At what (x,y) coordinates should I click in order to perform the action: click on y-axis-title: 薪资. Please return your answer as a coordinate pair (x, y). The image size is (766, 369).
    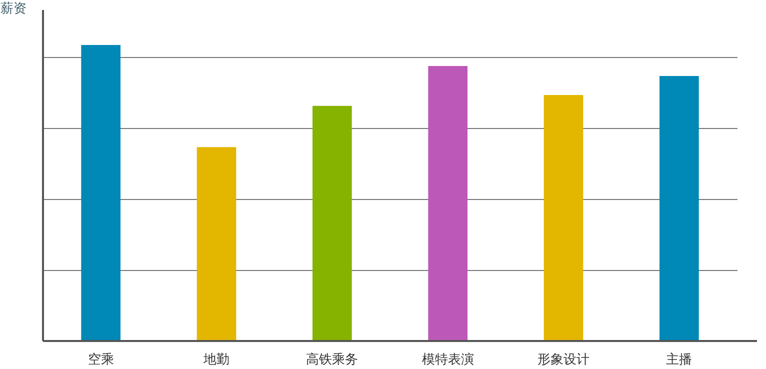
    Looking at the image, I should click on (13, 9).